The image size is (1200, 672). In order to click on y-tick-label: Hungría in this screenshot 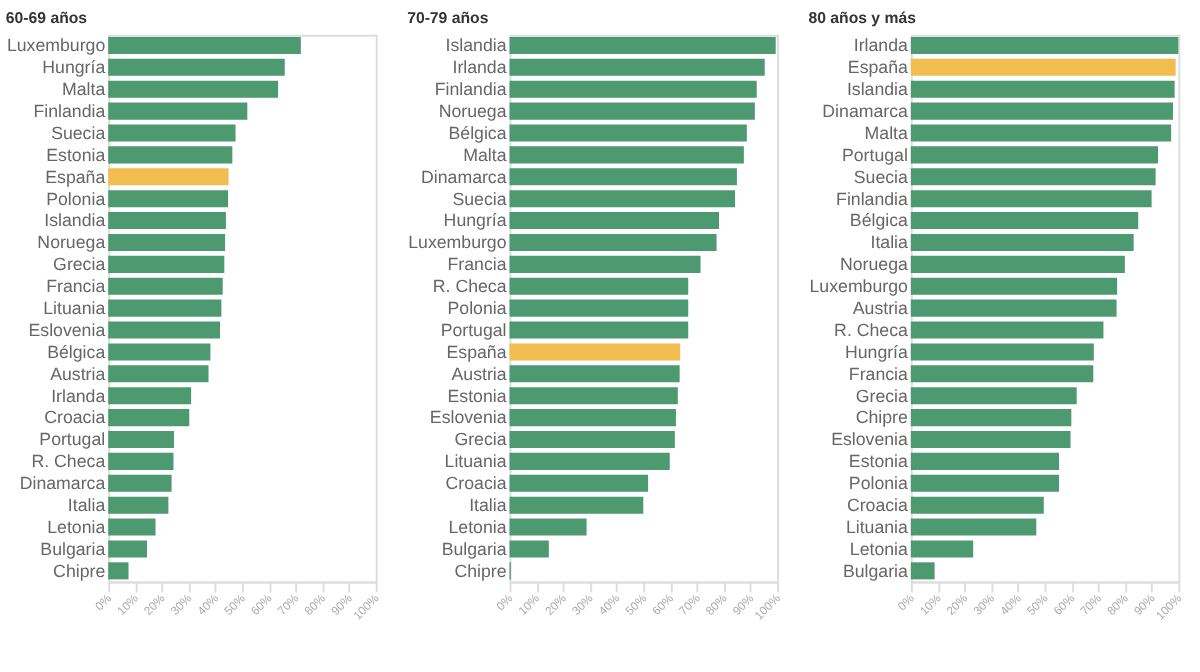, I will do `click(876, 351)`.